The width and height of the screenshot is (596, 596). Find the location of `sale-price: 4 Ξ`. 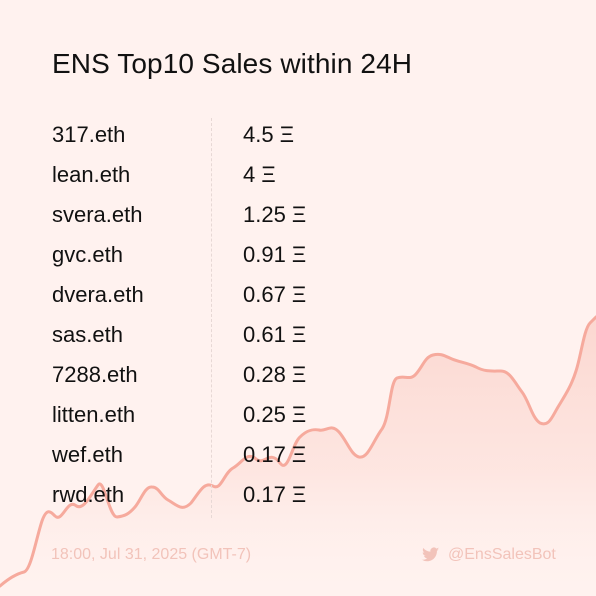

sale-price: 4 Ξ is located at coordinates (259, 174).